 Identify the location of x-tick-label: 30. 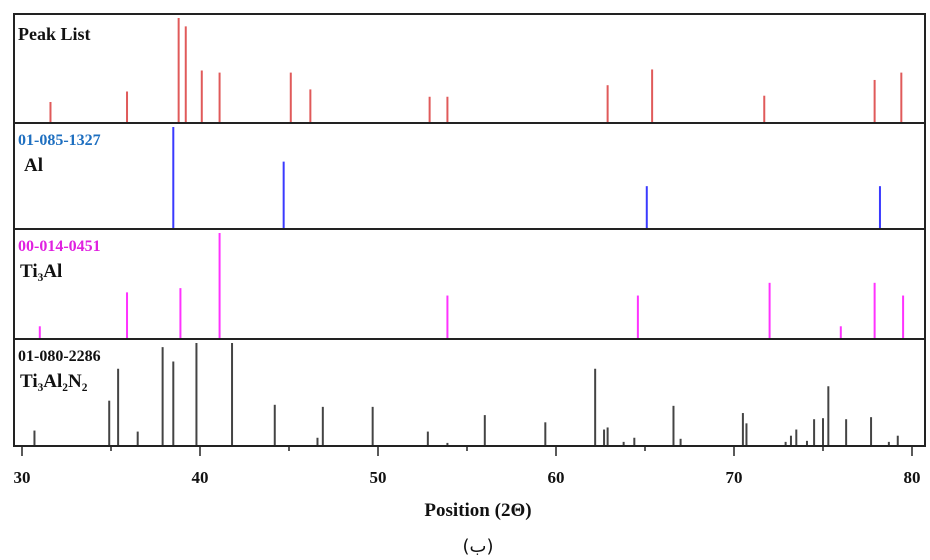
(22, 477).